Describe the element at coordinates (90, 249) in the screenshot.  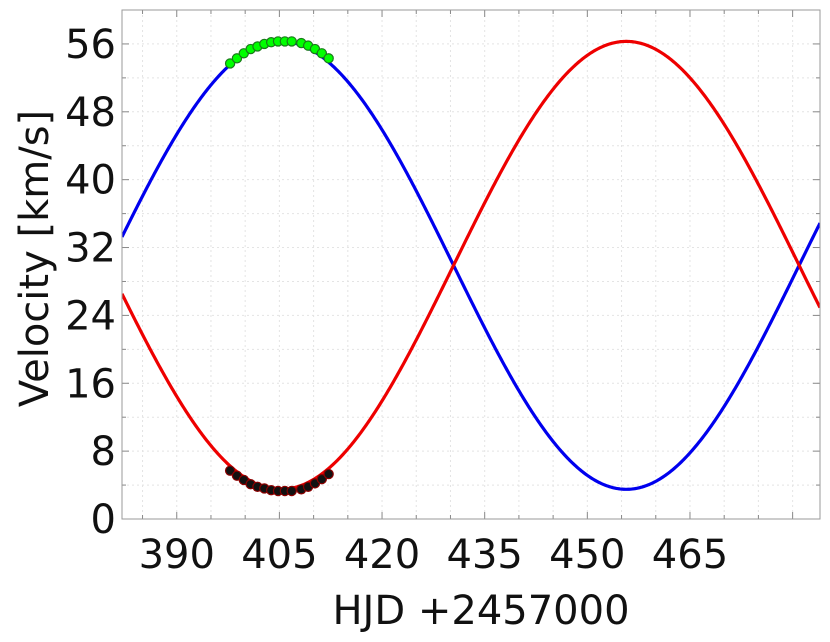
I see `y-tick-label: 32` at that location.